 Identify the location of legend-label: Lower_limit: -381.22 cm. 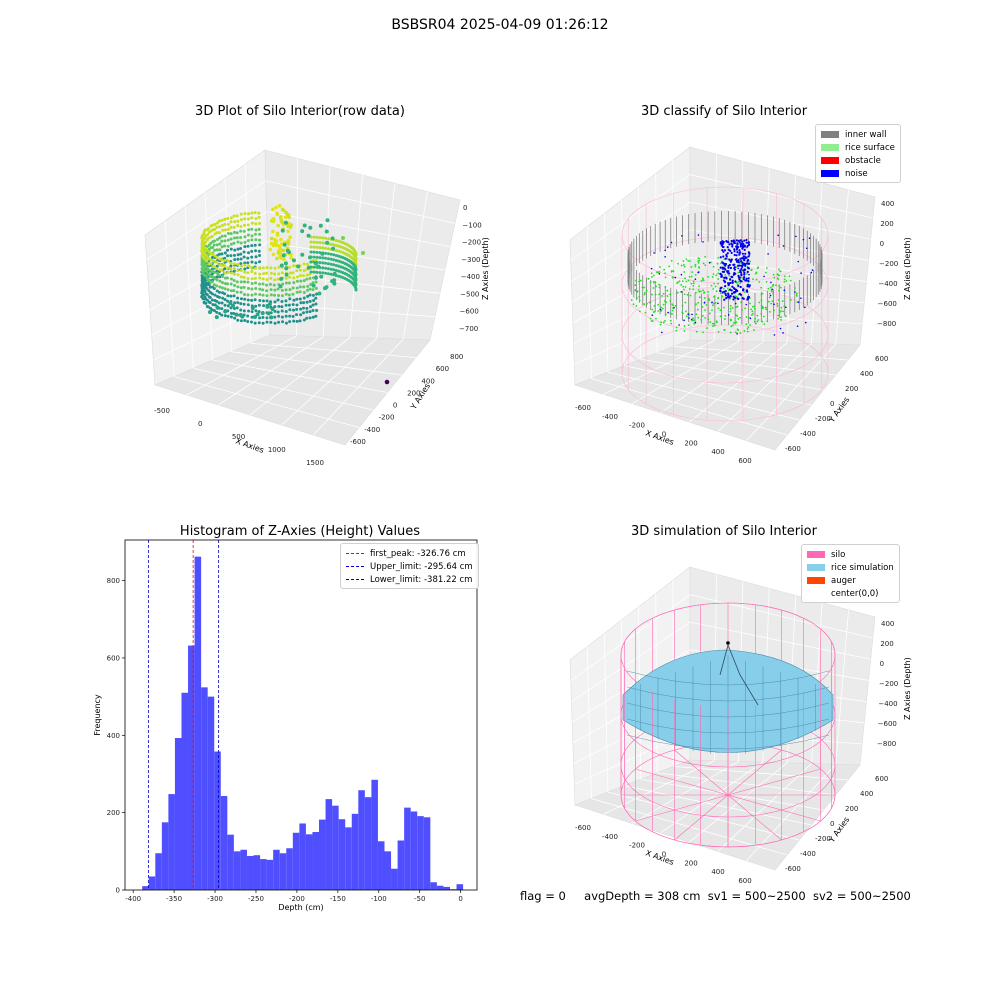
(421, 579).